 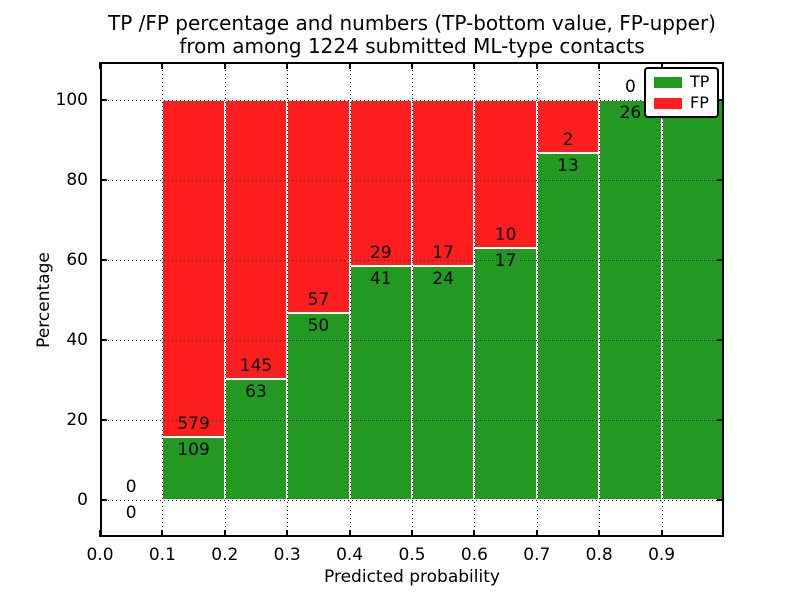 I want to click on legend-label: FP, so click(x=699, y=102).